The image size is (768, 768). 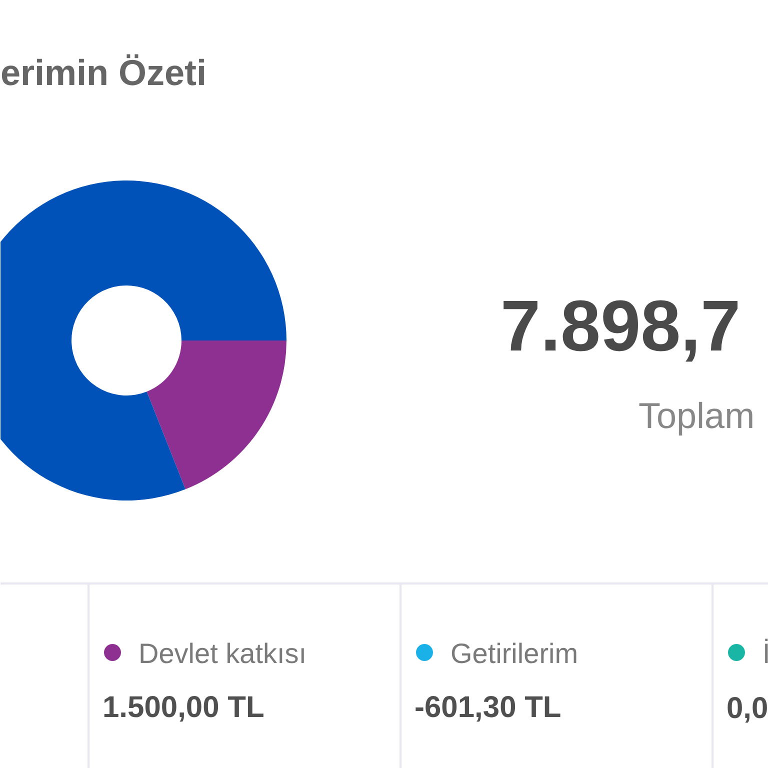 What do you see at coordinates (222, 653) in the screenshot?
I see `legend-label: Devlet katkısı` at bounding box center [222, 653].